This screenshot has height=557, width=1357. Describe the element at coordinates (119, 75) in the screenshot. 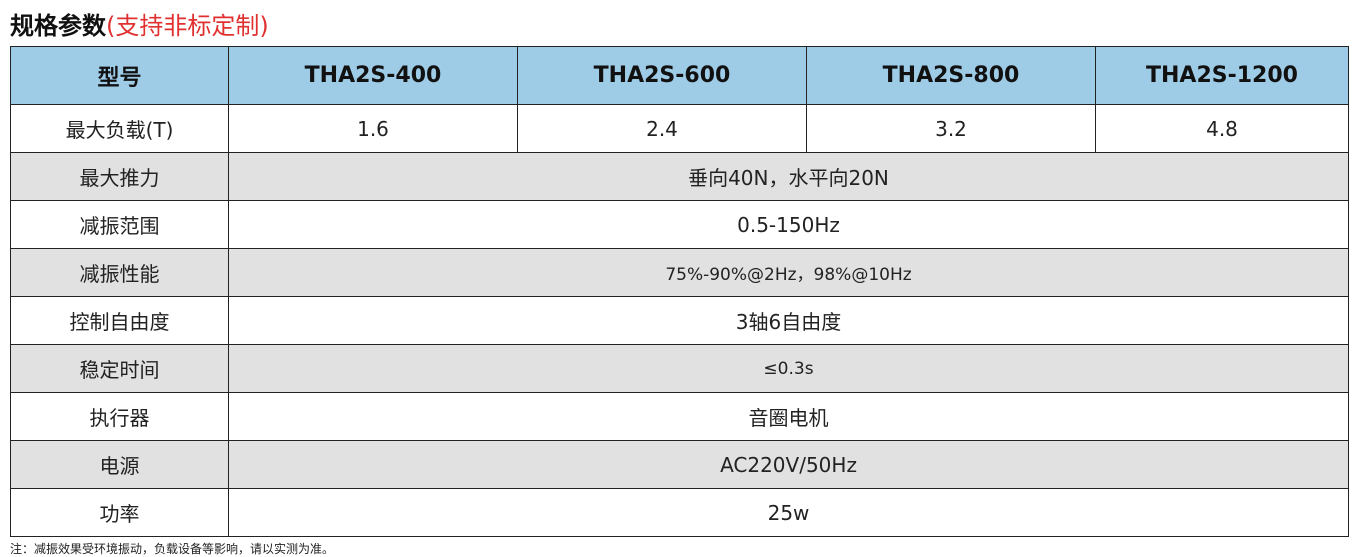

I see `header-cell: 型号` at that location.